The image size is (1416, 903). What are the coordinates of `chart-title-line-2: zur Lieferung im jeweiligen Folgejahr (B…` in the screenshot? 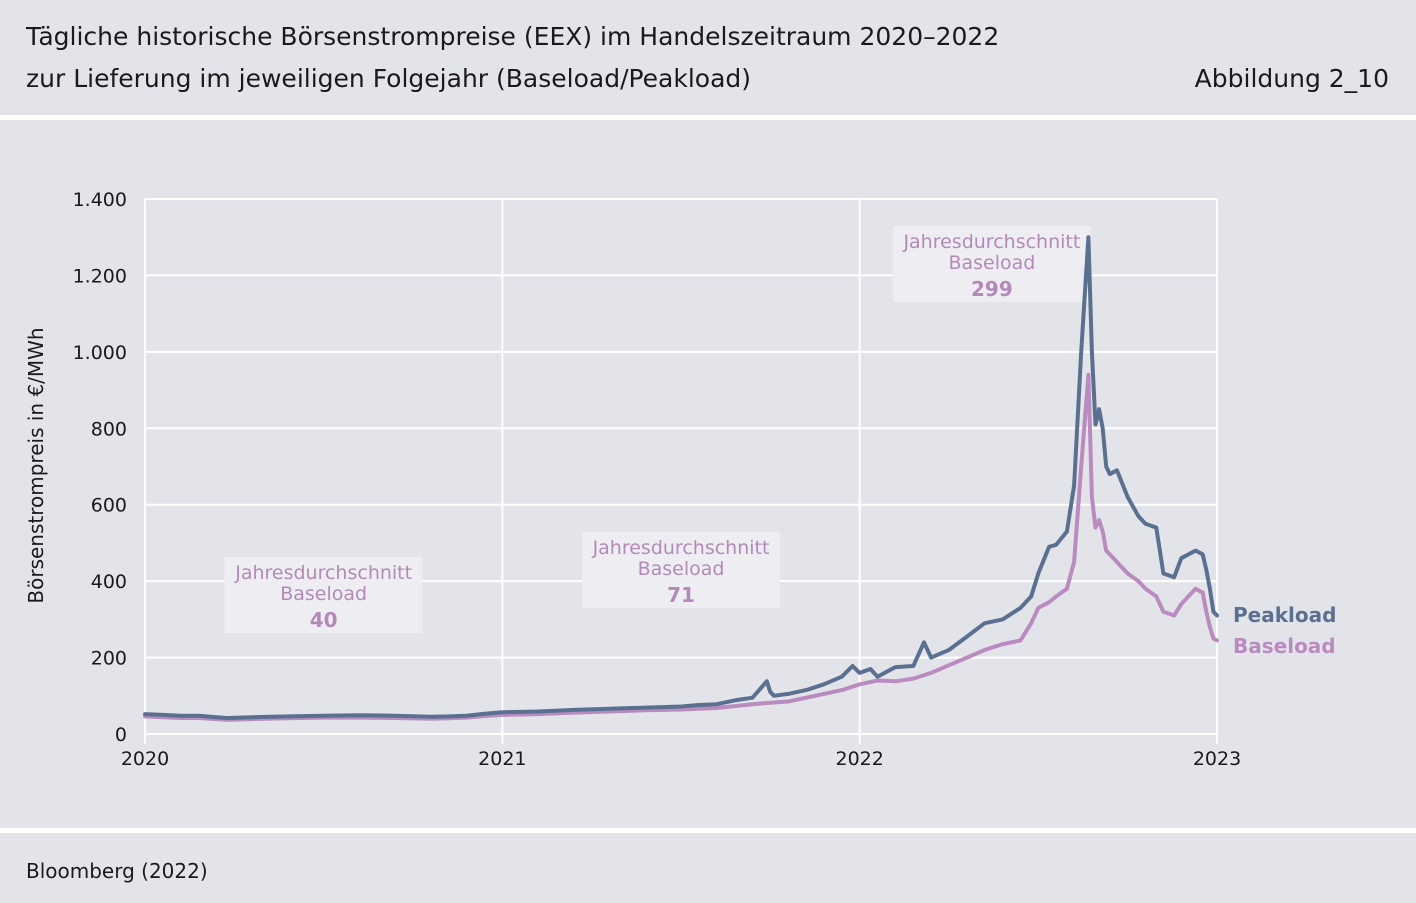 It's located at (389, 78).